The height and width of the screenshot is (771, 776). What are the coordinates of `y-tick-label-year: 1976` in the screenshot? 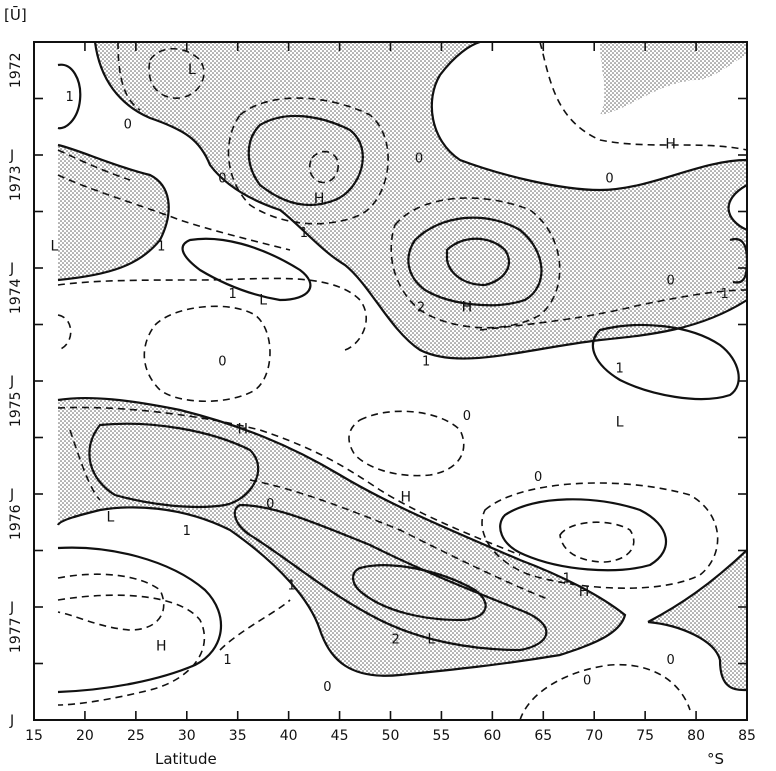 It's located at (16, 522).